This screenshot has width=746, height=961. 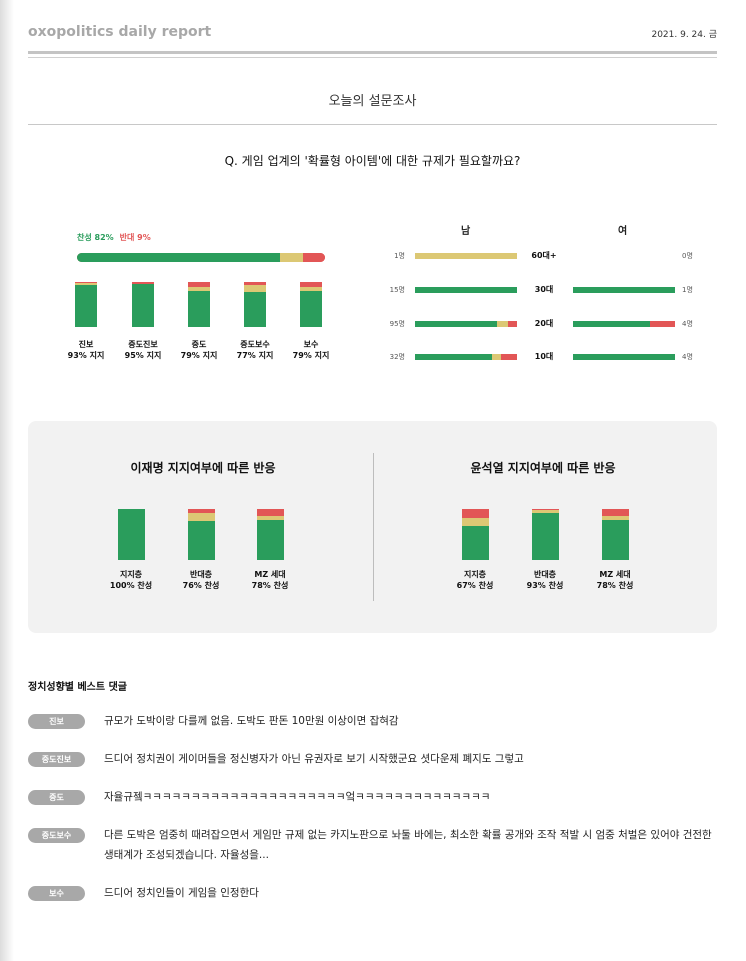 I want to click on lee-panel-title: 이재명 지지여부에 따른 반응, so click(x=203, y=468).